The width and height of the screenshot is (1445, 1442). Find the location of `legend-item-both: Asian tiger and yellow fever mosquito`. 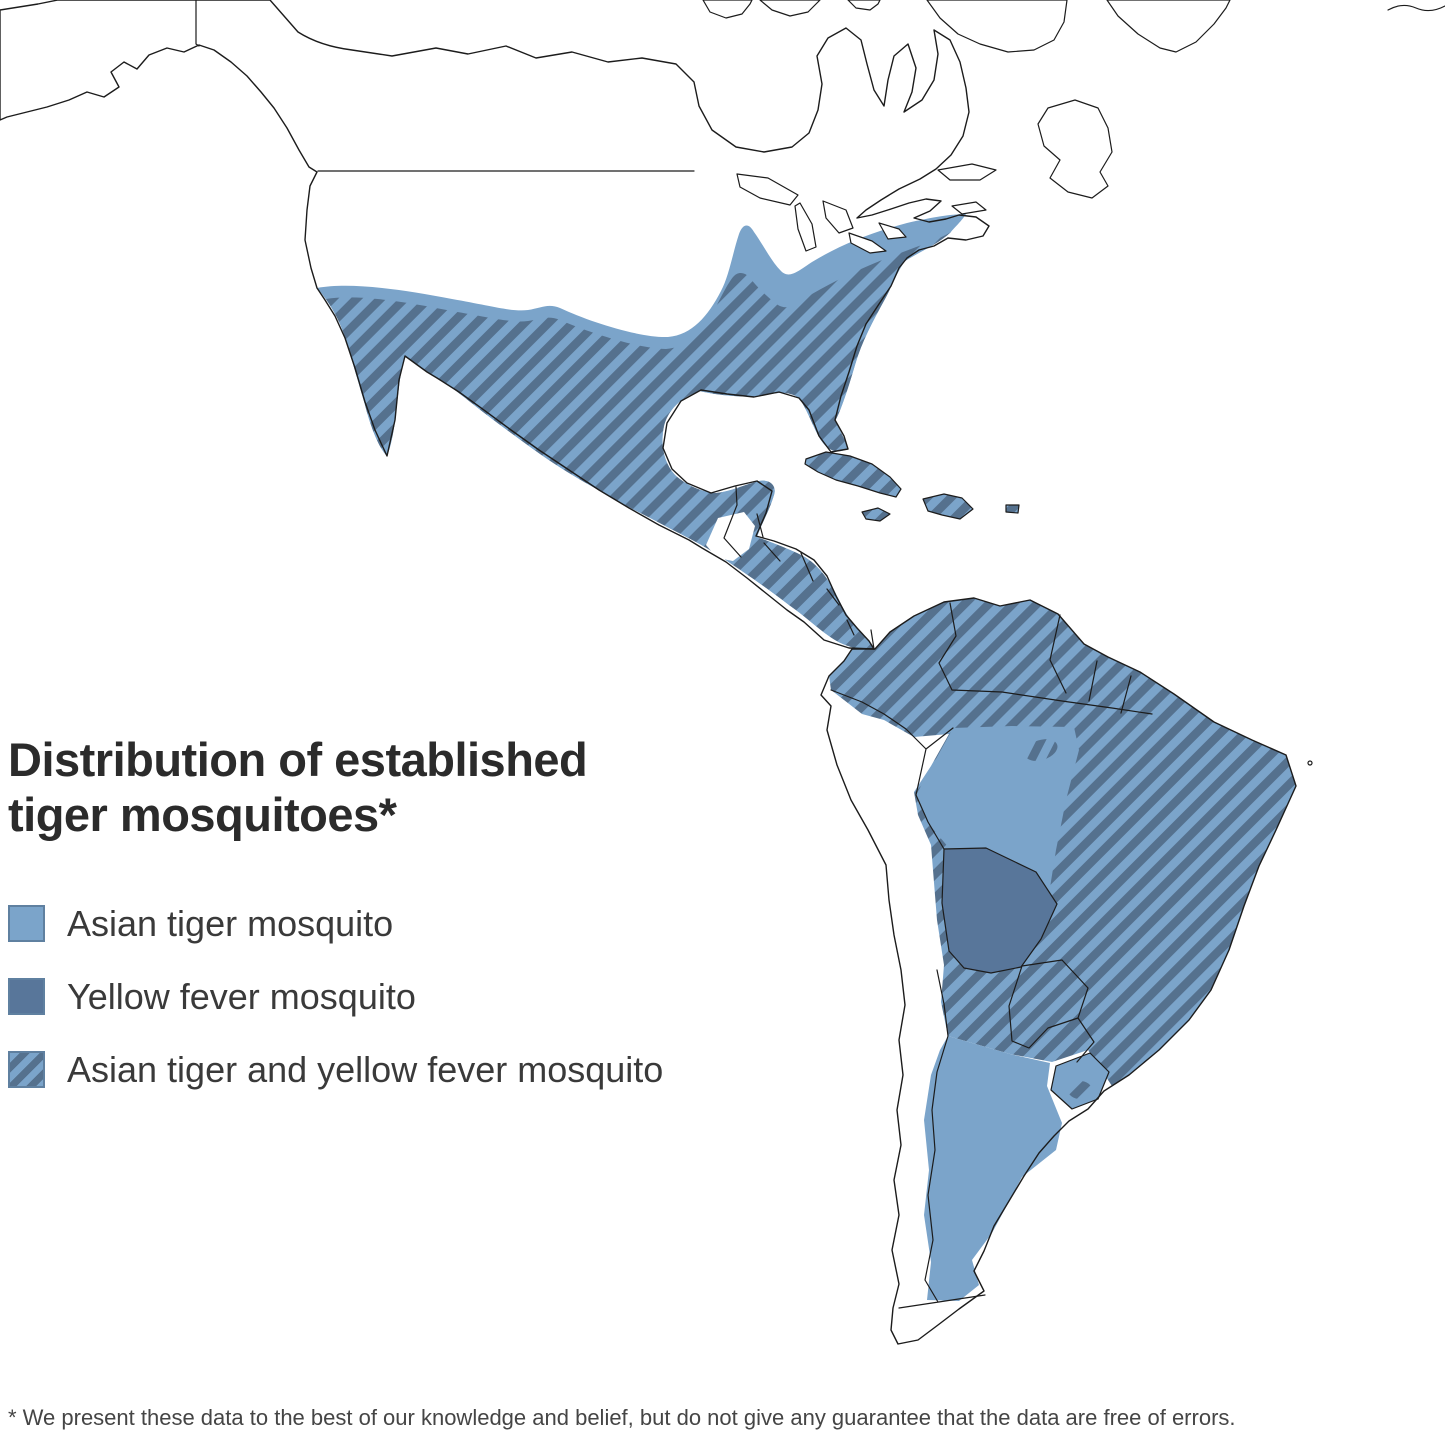

legend-item-both: Asian tiger and yellow fever mosquito is located at coordinates (336, 1069).